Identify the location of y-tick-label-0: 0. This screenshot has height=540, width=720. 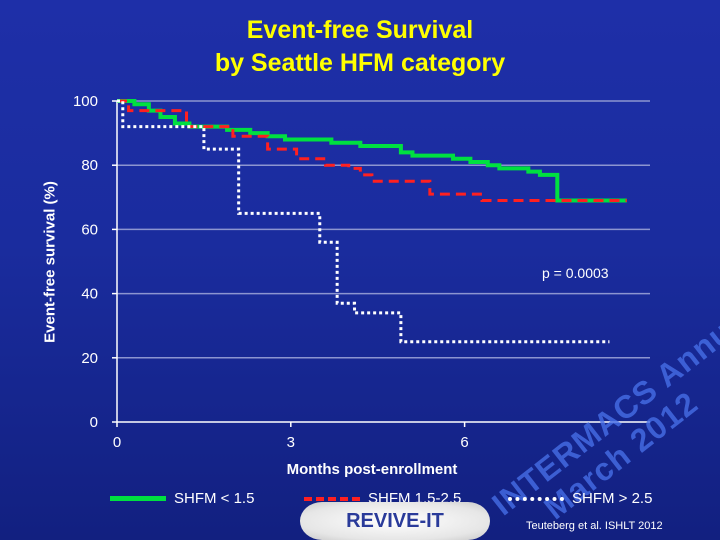
(94, 422).